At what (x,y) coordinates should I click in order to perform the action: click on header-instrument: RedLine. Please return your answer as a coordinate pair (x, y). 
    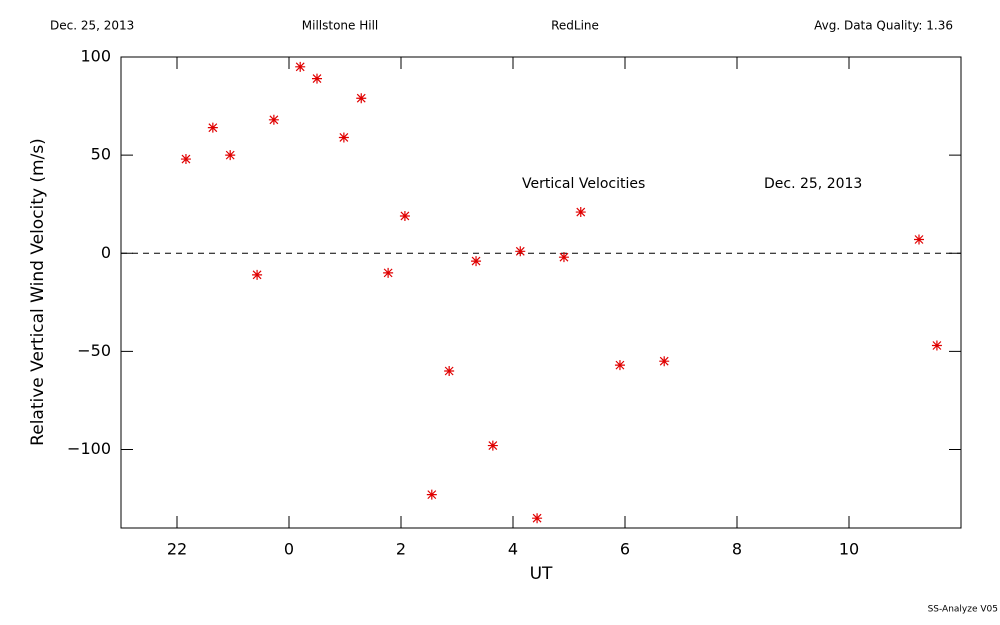
    Looking at the image, I should click on (575, 26).